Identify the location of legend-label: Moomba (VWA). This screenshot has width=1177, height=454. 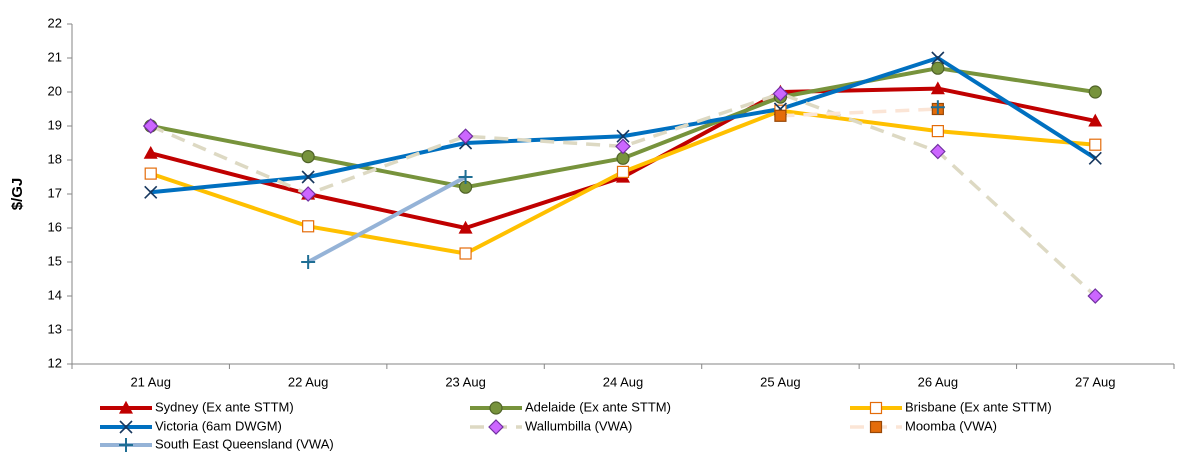
(951, 425).